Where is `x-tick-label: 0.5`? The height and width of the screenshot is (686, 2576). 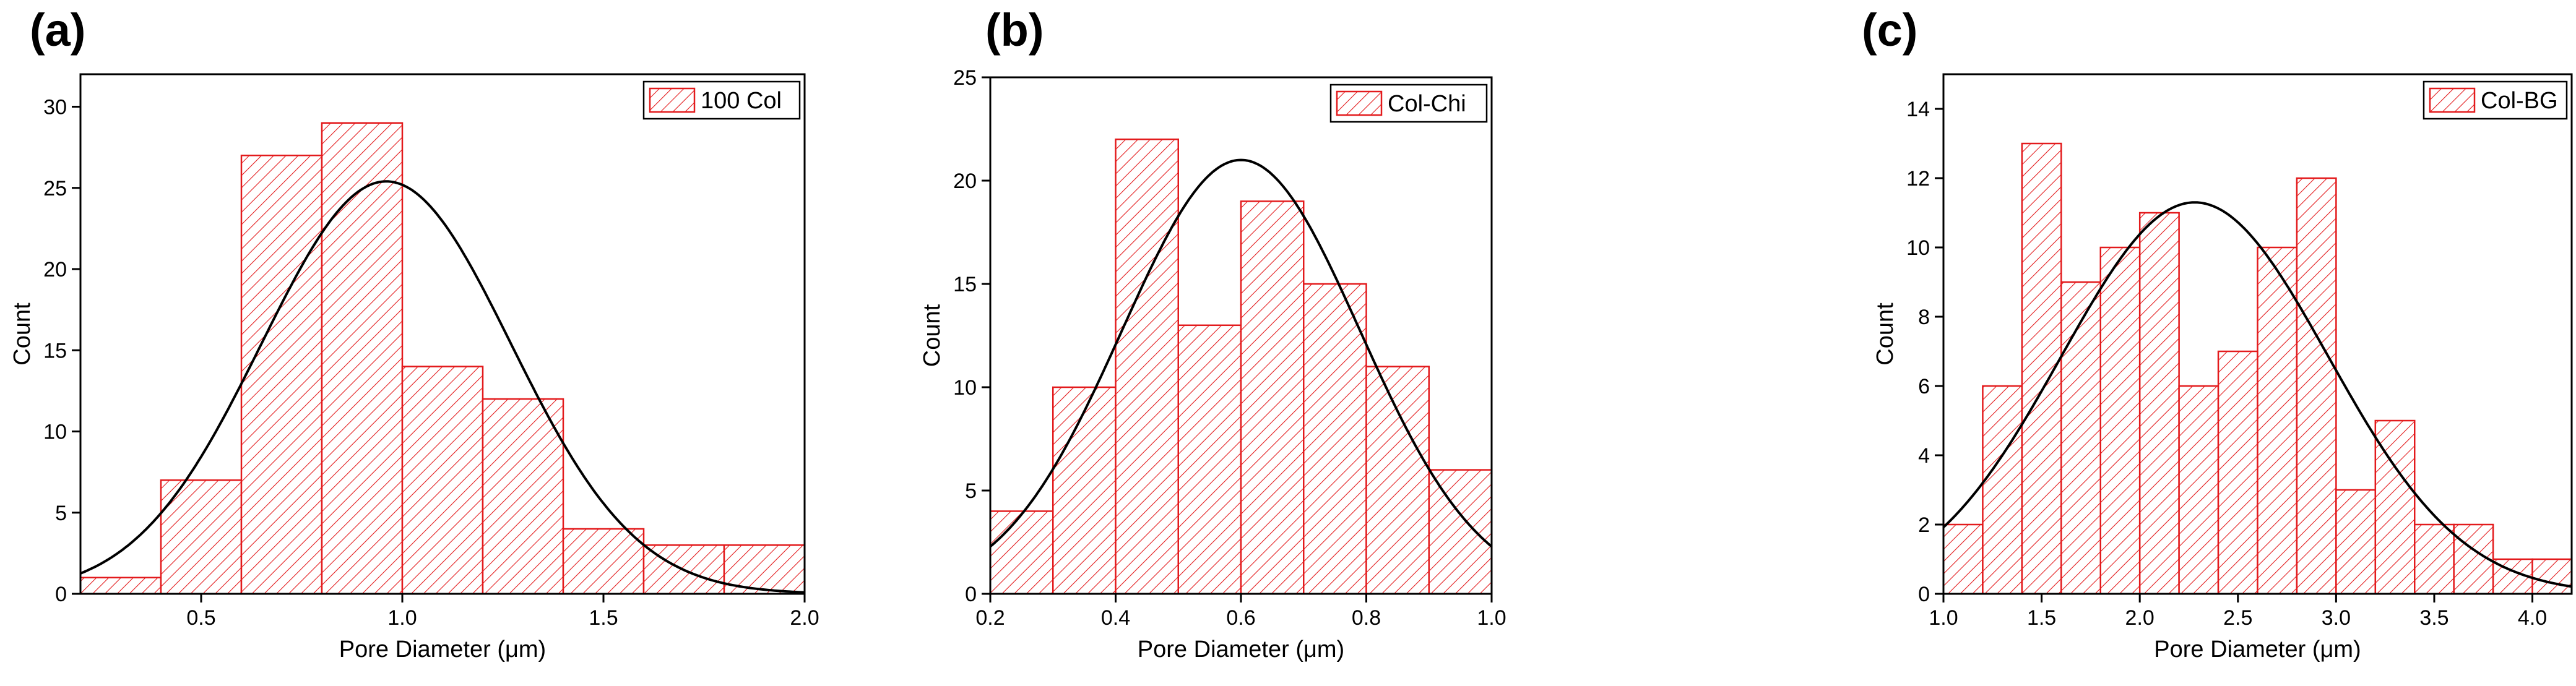 x-tick-label: 0.5 is located at coordinates (200, 618).